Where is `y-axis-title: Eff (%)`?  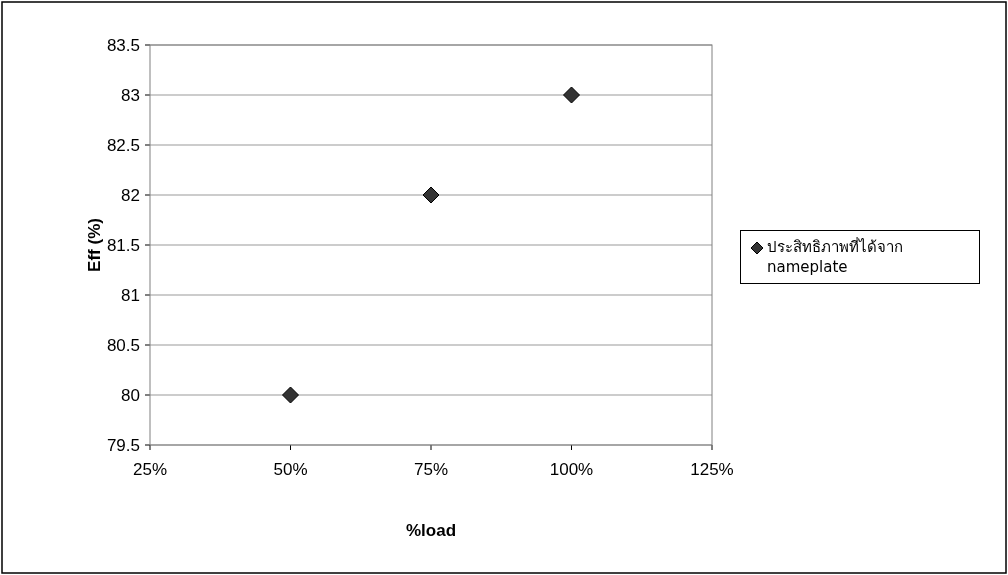 y-axis-title: Eff (%) is located at coordinates (94, 245).